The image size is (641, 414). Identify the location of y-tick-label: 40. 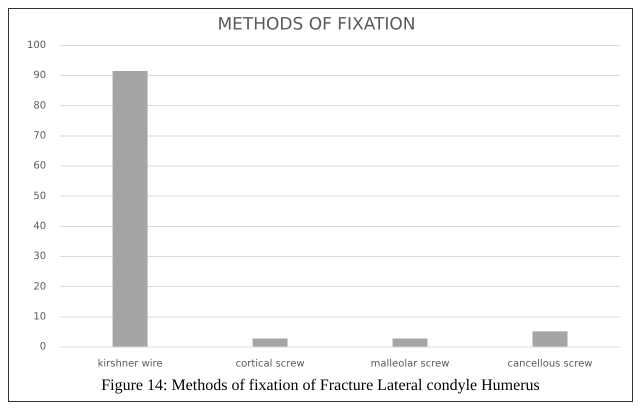
(39, 226).